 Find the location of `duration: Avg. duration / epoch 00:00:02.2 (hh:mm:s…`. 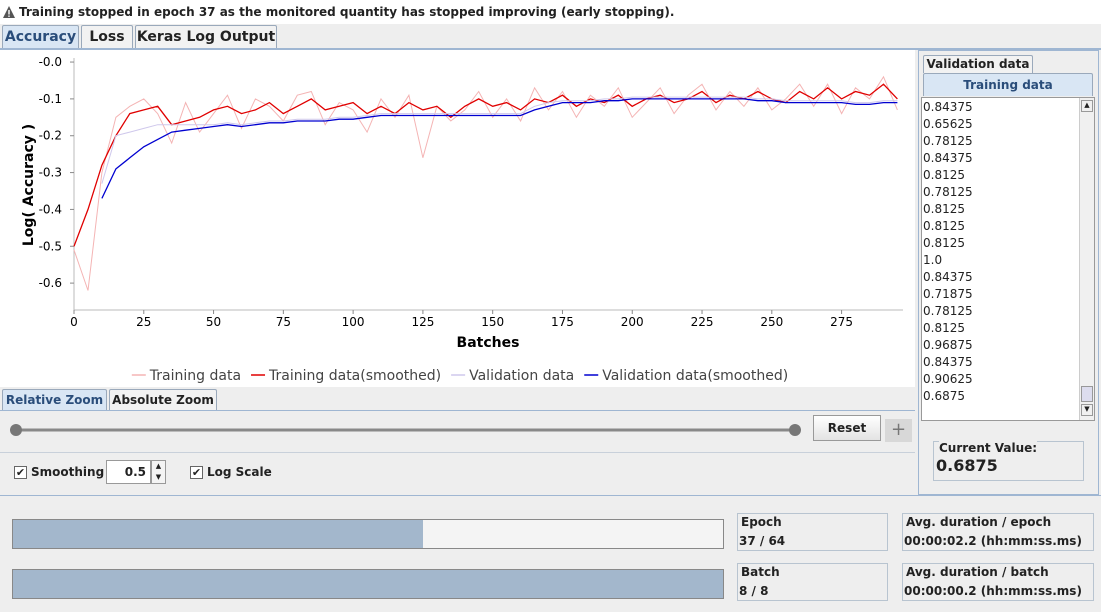

duration: Avg. duration / epoch 00:00:02.2 (hh:mm:s… is located at coordinates (998, 532).